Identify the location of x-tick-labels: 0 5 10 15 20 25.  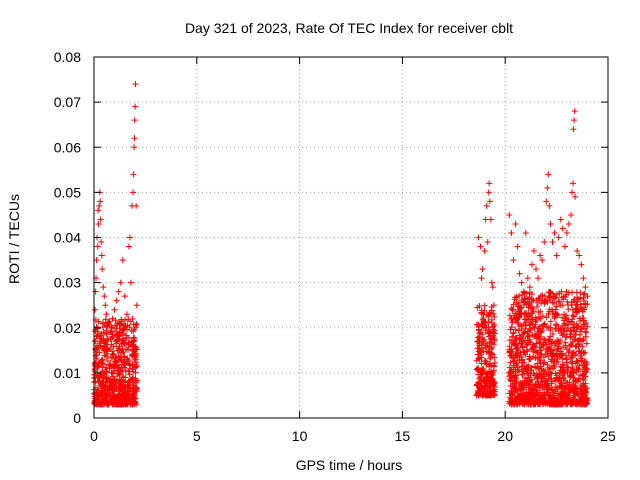
(353, 436).